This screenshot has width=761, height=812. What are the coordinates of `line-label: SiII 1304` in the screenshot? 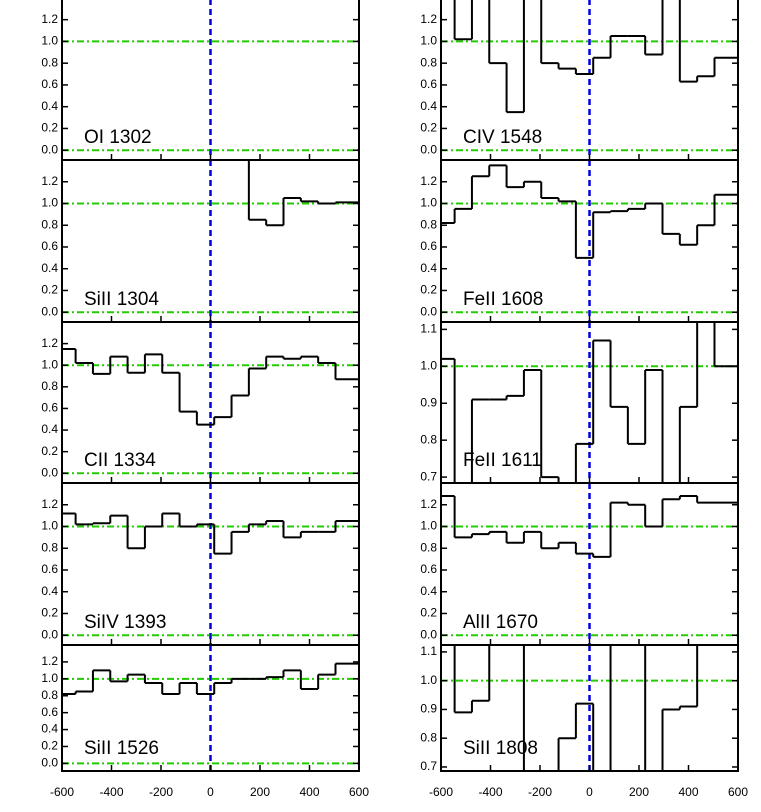 It's located at (121, 299).